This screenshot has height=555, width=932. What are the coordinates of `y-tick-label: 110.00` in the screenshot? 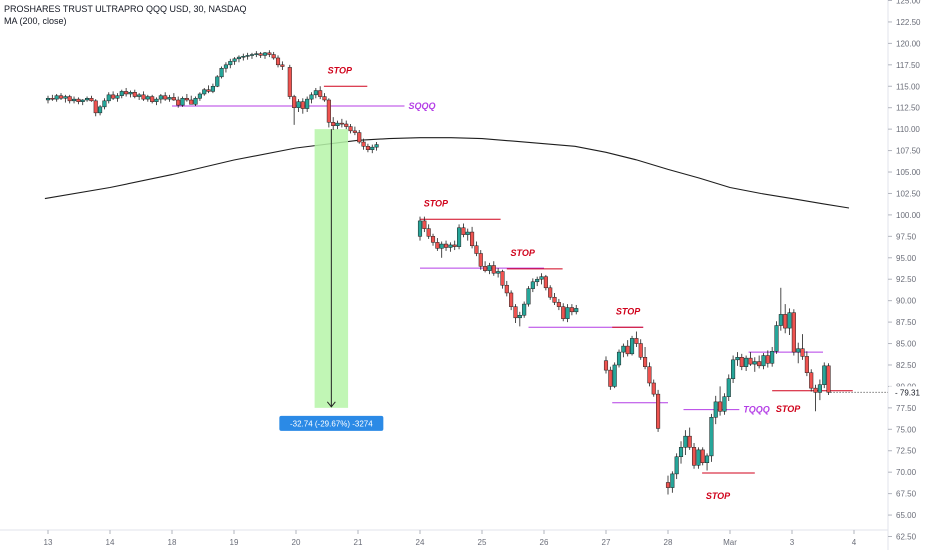 It's located at (908, 129).